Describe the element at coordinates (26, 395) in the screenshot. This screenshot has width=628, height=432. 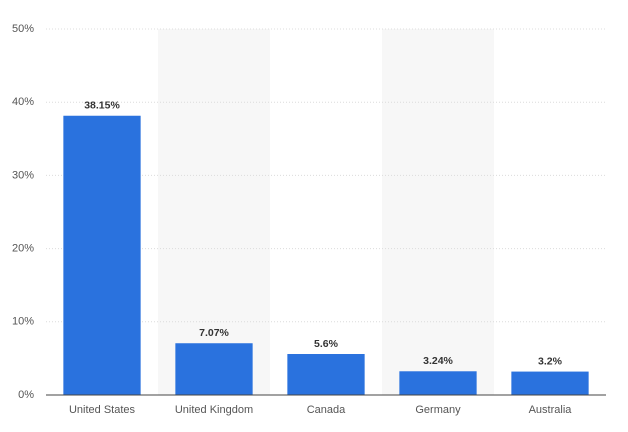
I see `y-tick-label: 0%` at that location.